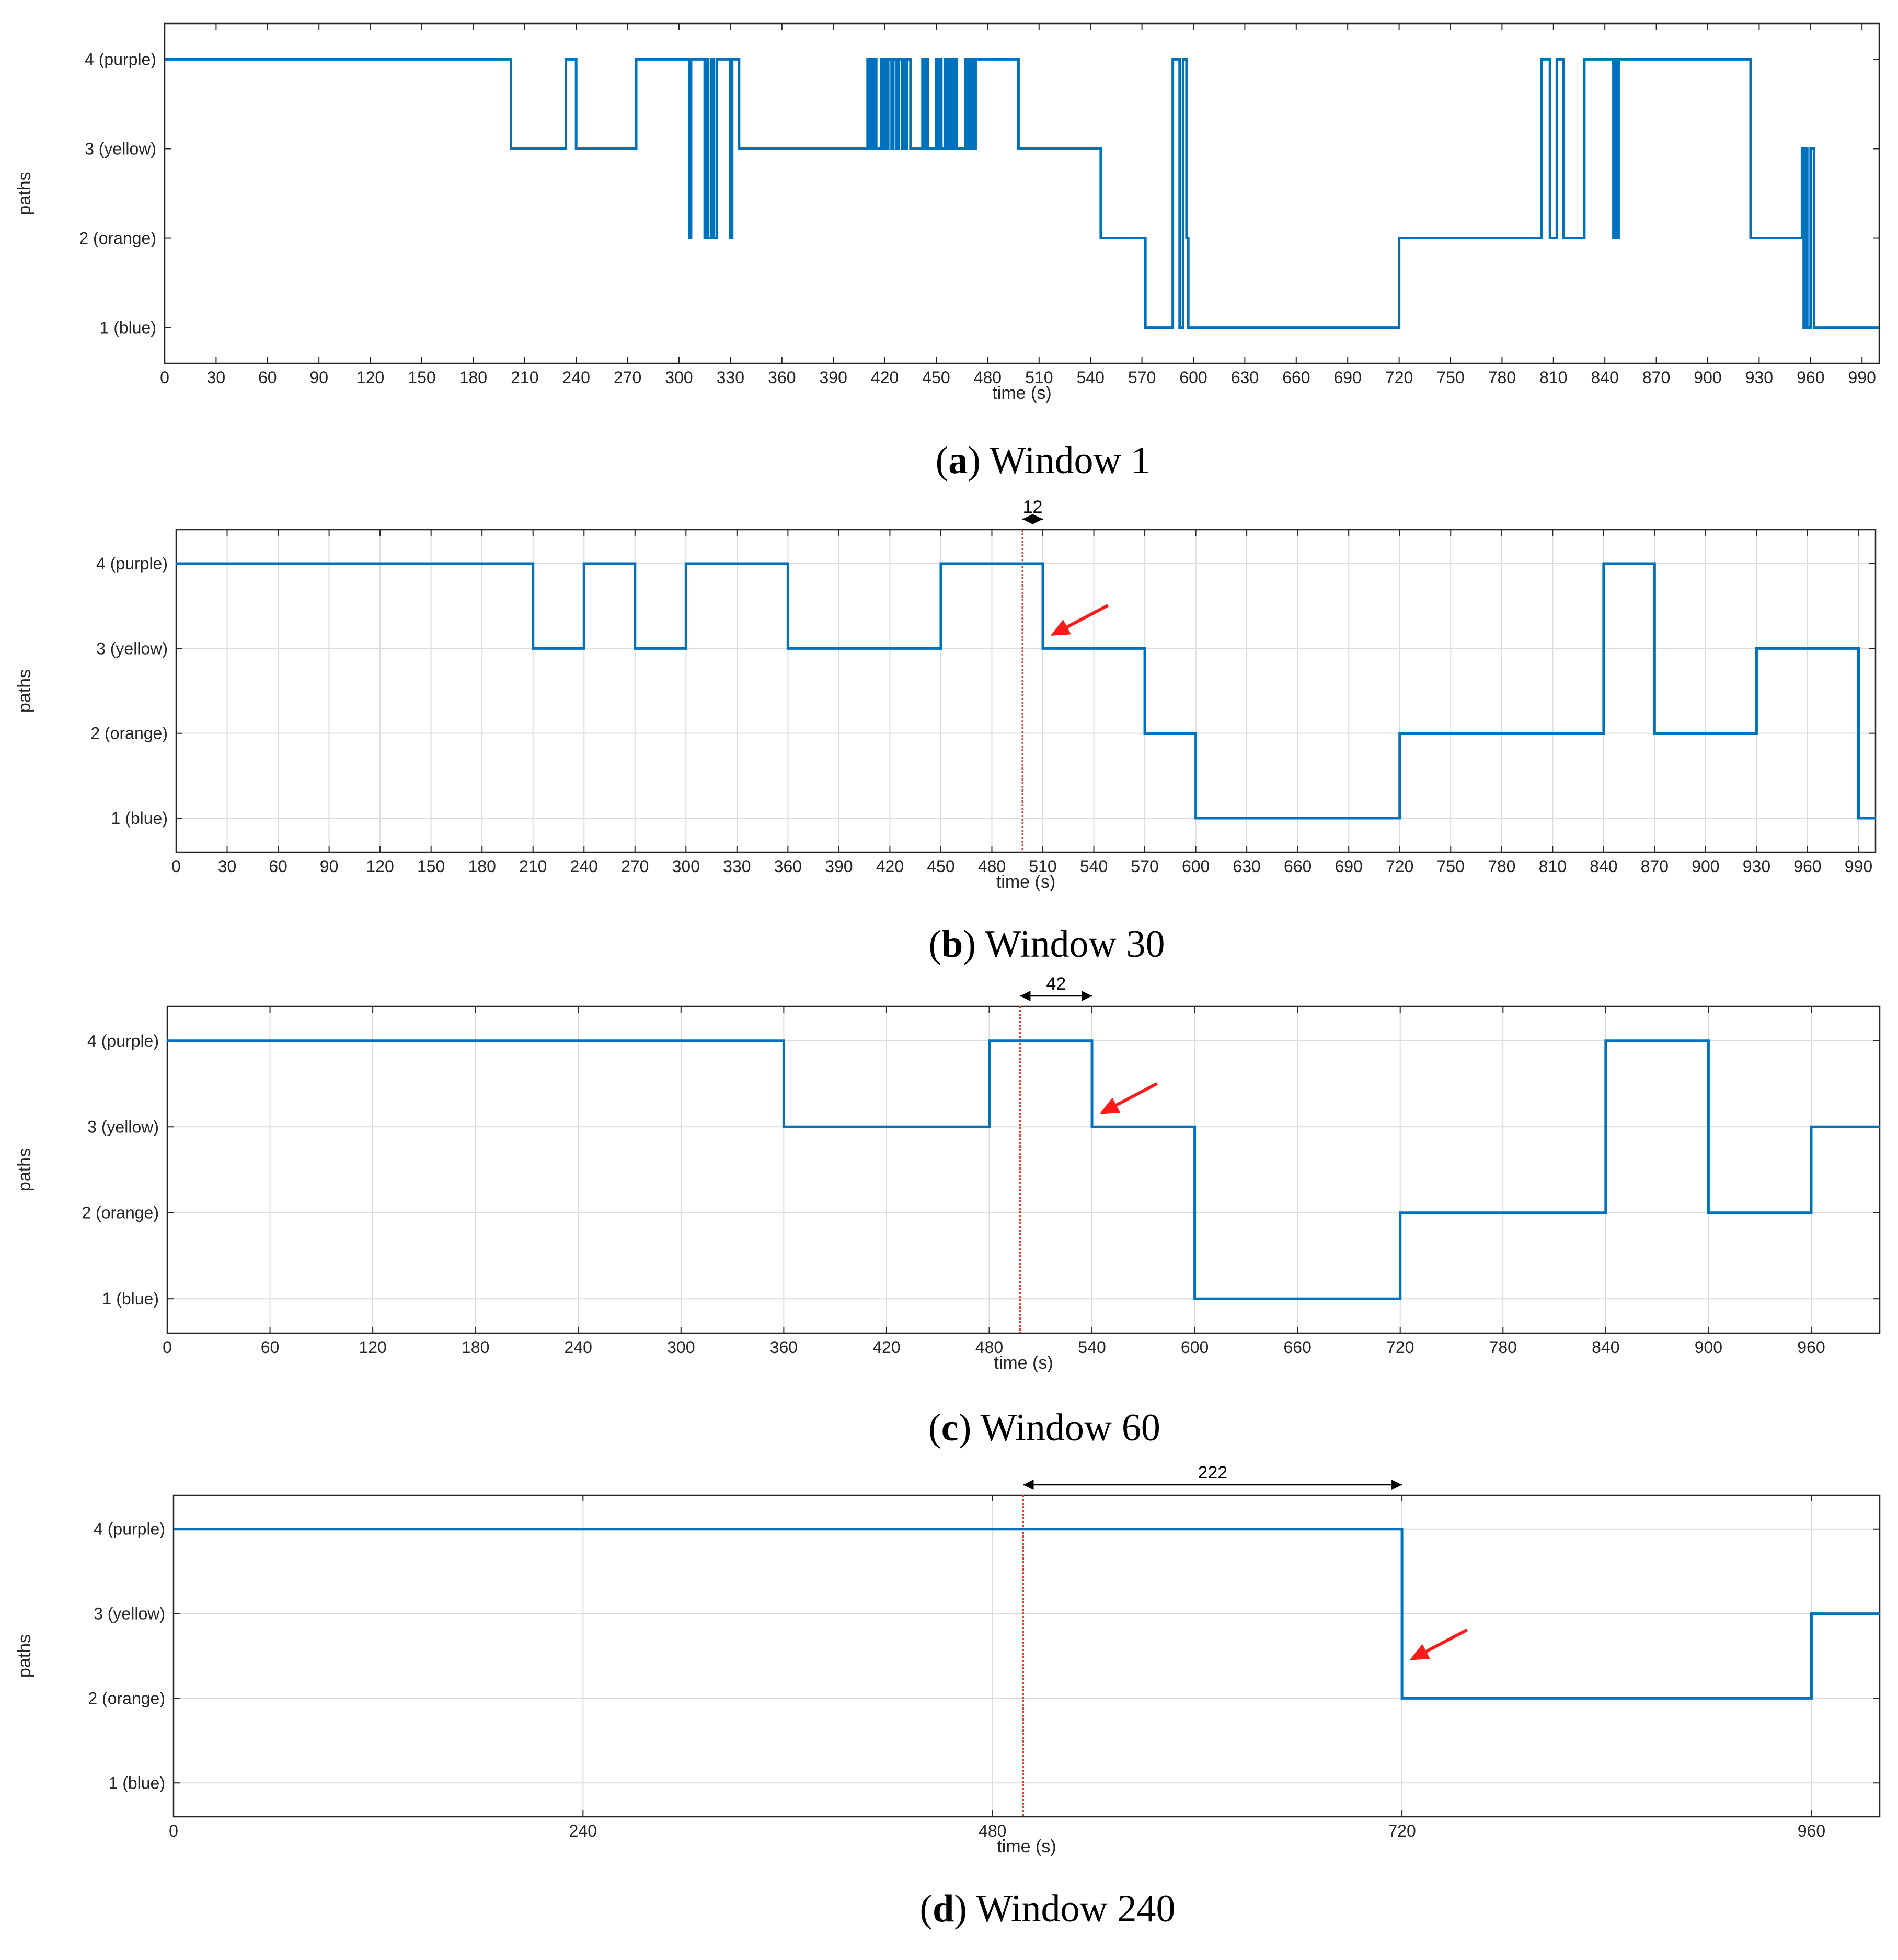 Image resolution: width=1898 pixels, height=1960 pixels. What do you see at coordinates (1075, 1908) in the screenshot?
I see `caption-text: Window 240` at bounding box center [1075, 1908].